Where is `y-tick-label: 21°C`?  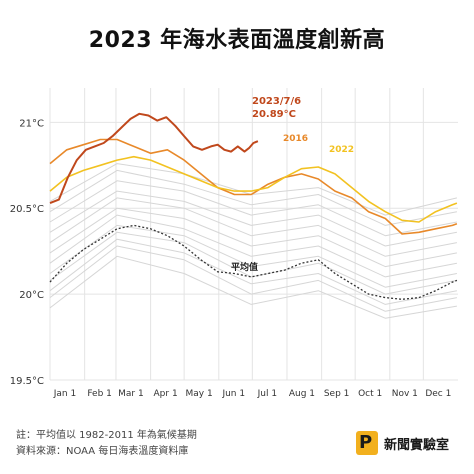 y-tick-label: 21°C is located at coordinates (31, 123).